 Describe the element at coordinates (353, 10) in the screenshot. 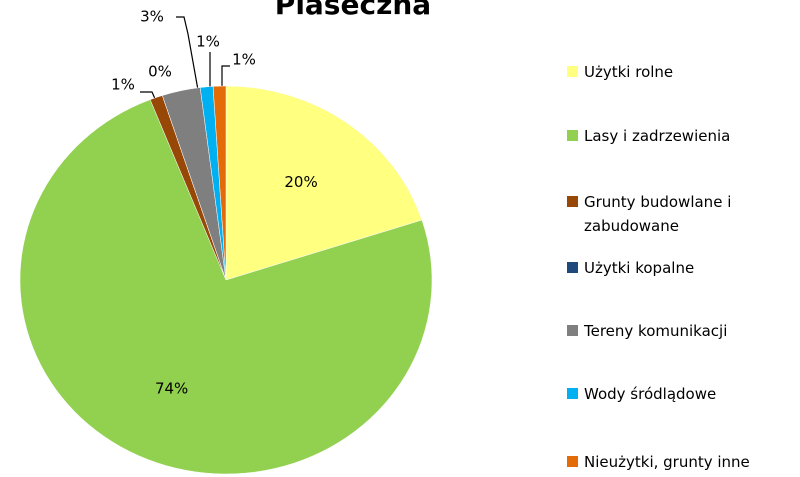

I see `chart-title: Piaseczna` at that location.